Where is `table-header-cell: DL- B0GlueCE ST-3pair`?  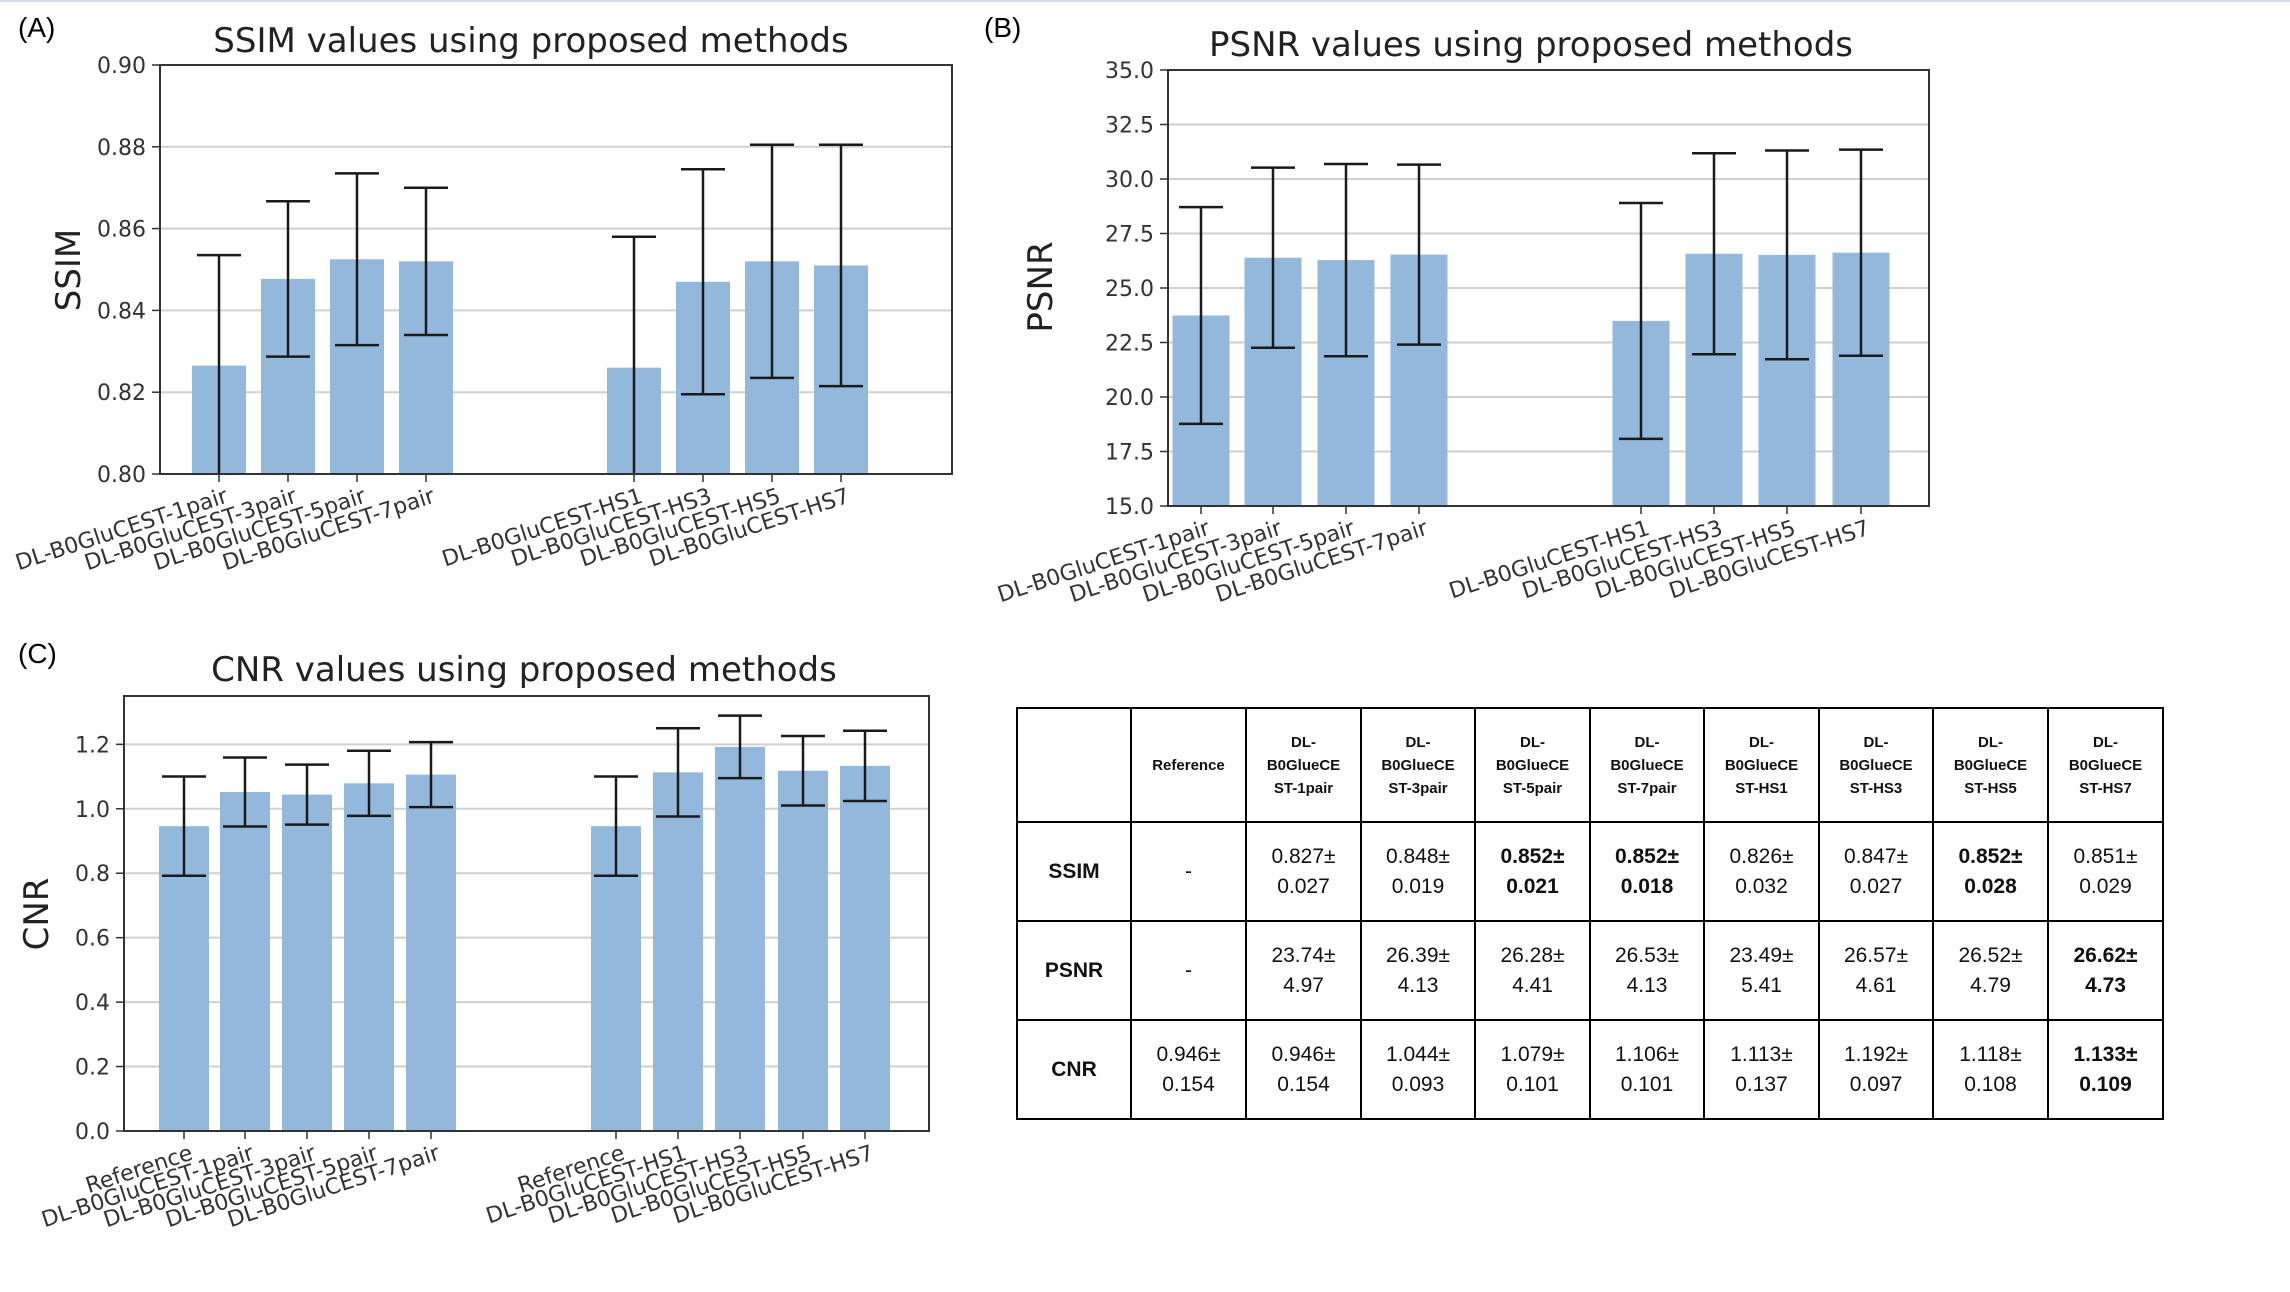 table-header-cell: DL- B0GlueCE ST-3pair is located at coordinates (1418, 765).